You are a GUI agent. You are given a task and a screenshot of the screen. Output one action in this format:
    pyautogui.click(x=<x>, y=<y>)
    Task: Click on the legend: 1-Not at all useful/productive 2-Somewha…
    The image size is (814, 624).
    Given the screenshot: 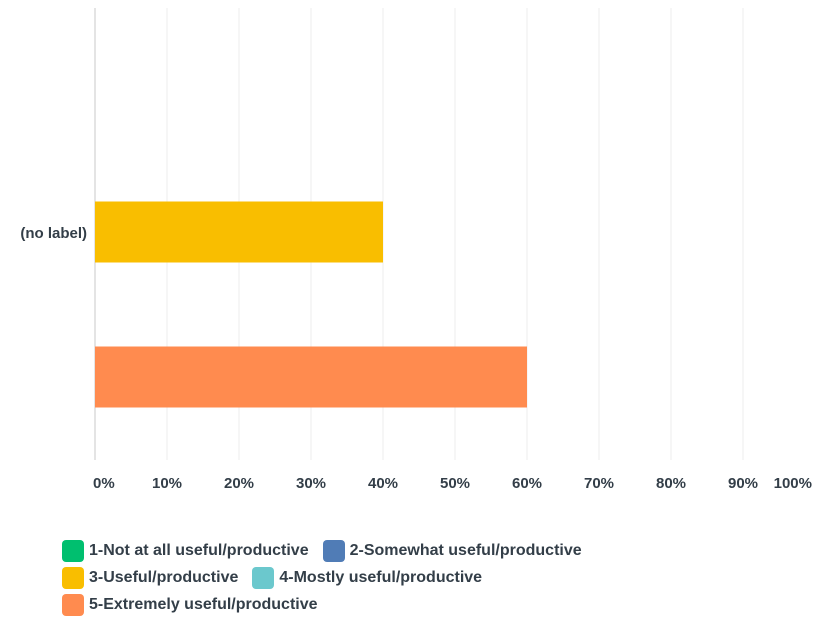 What is the action you would take?
    pyautogui.click(x=432, y=577)
    